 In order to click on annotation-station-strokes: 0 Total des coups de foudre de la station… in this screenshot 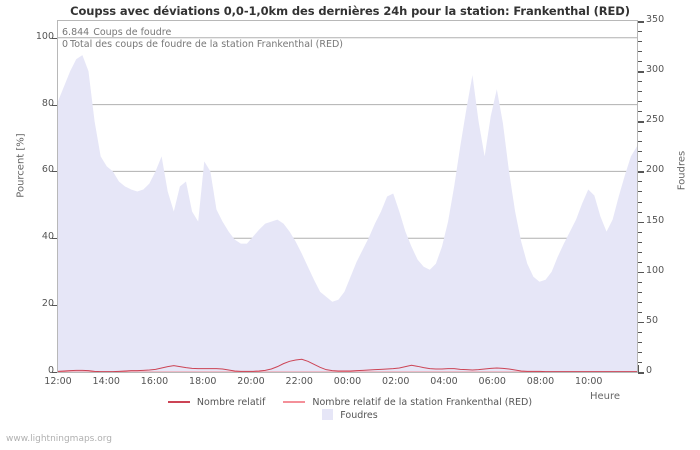, I will do `click(202, 44)`.